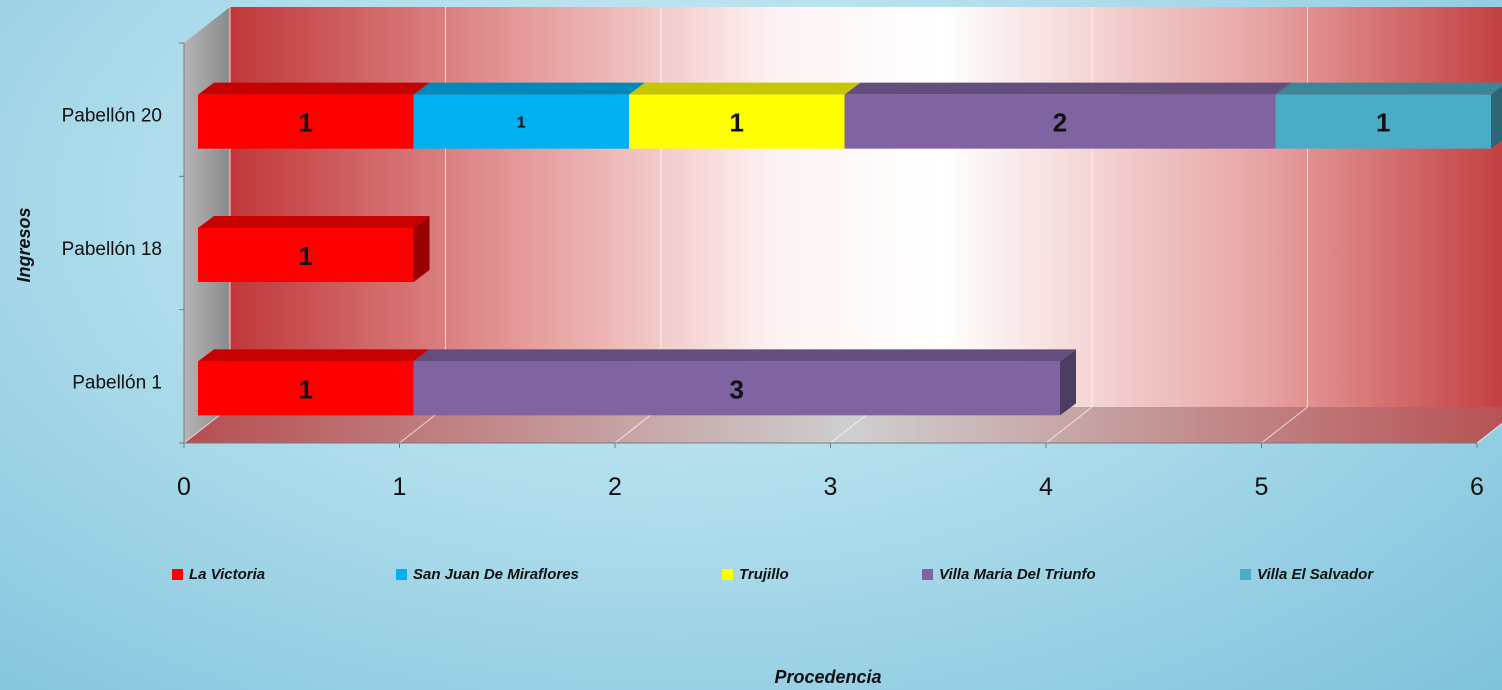 The height and width of the screenshot is (690, 1502). Describe the element at coordinates (1046, 487) in the screenshot. I see `x-tick-label: 4` at that location.